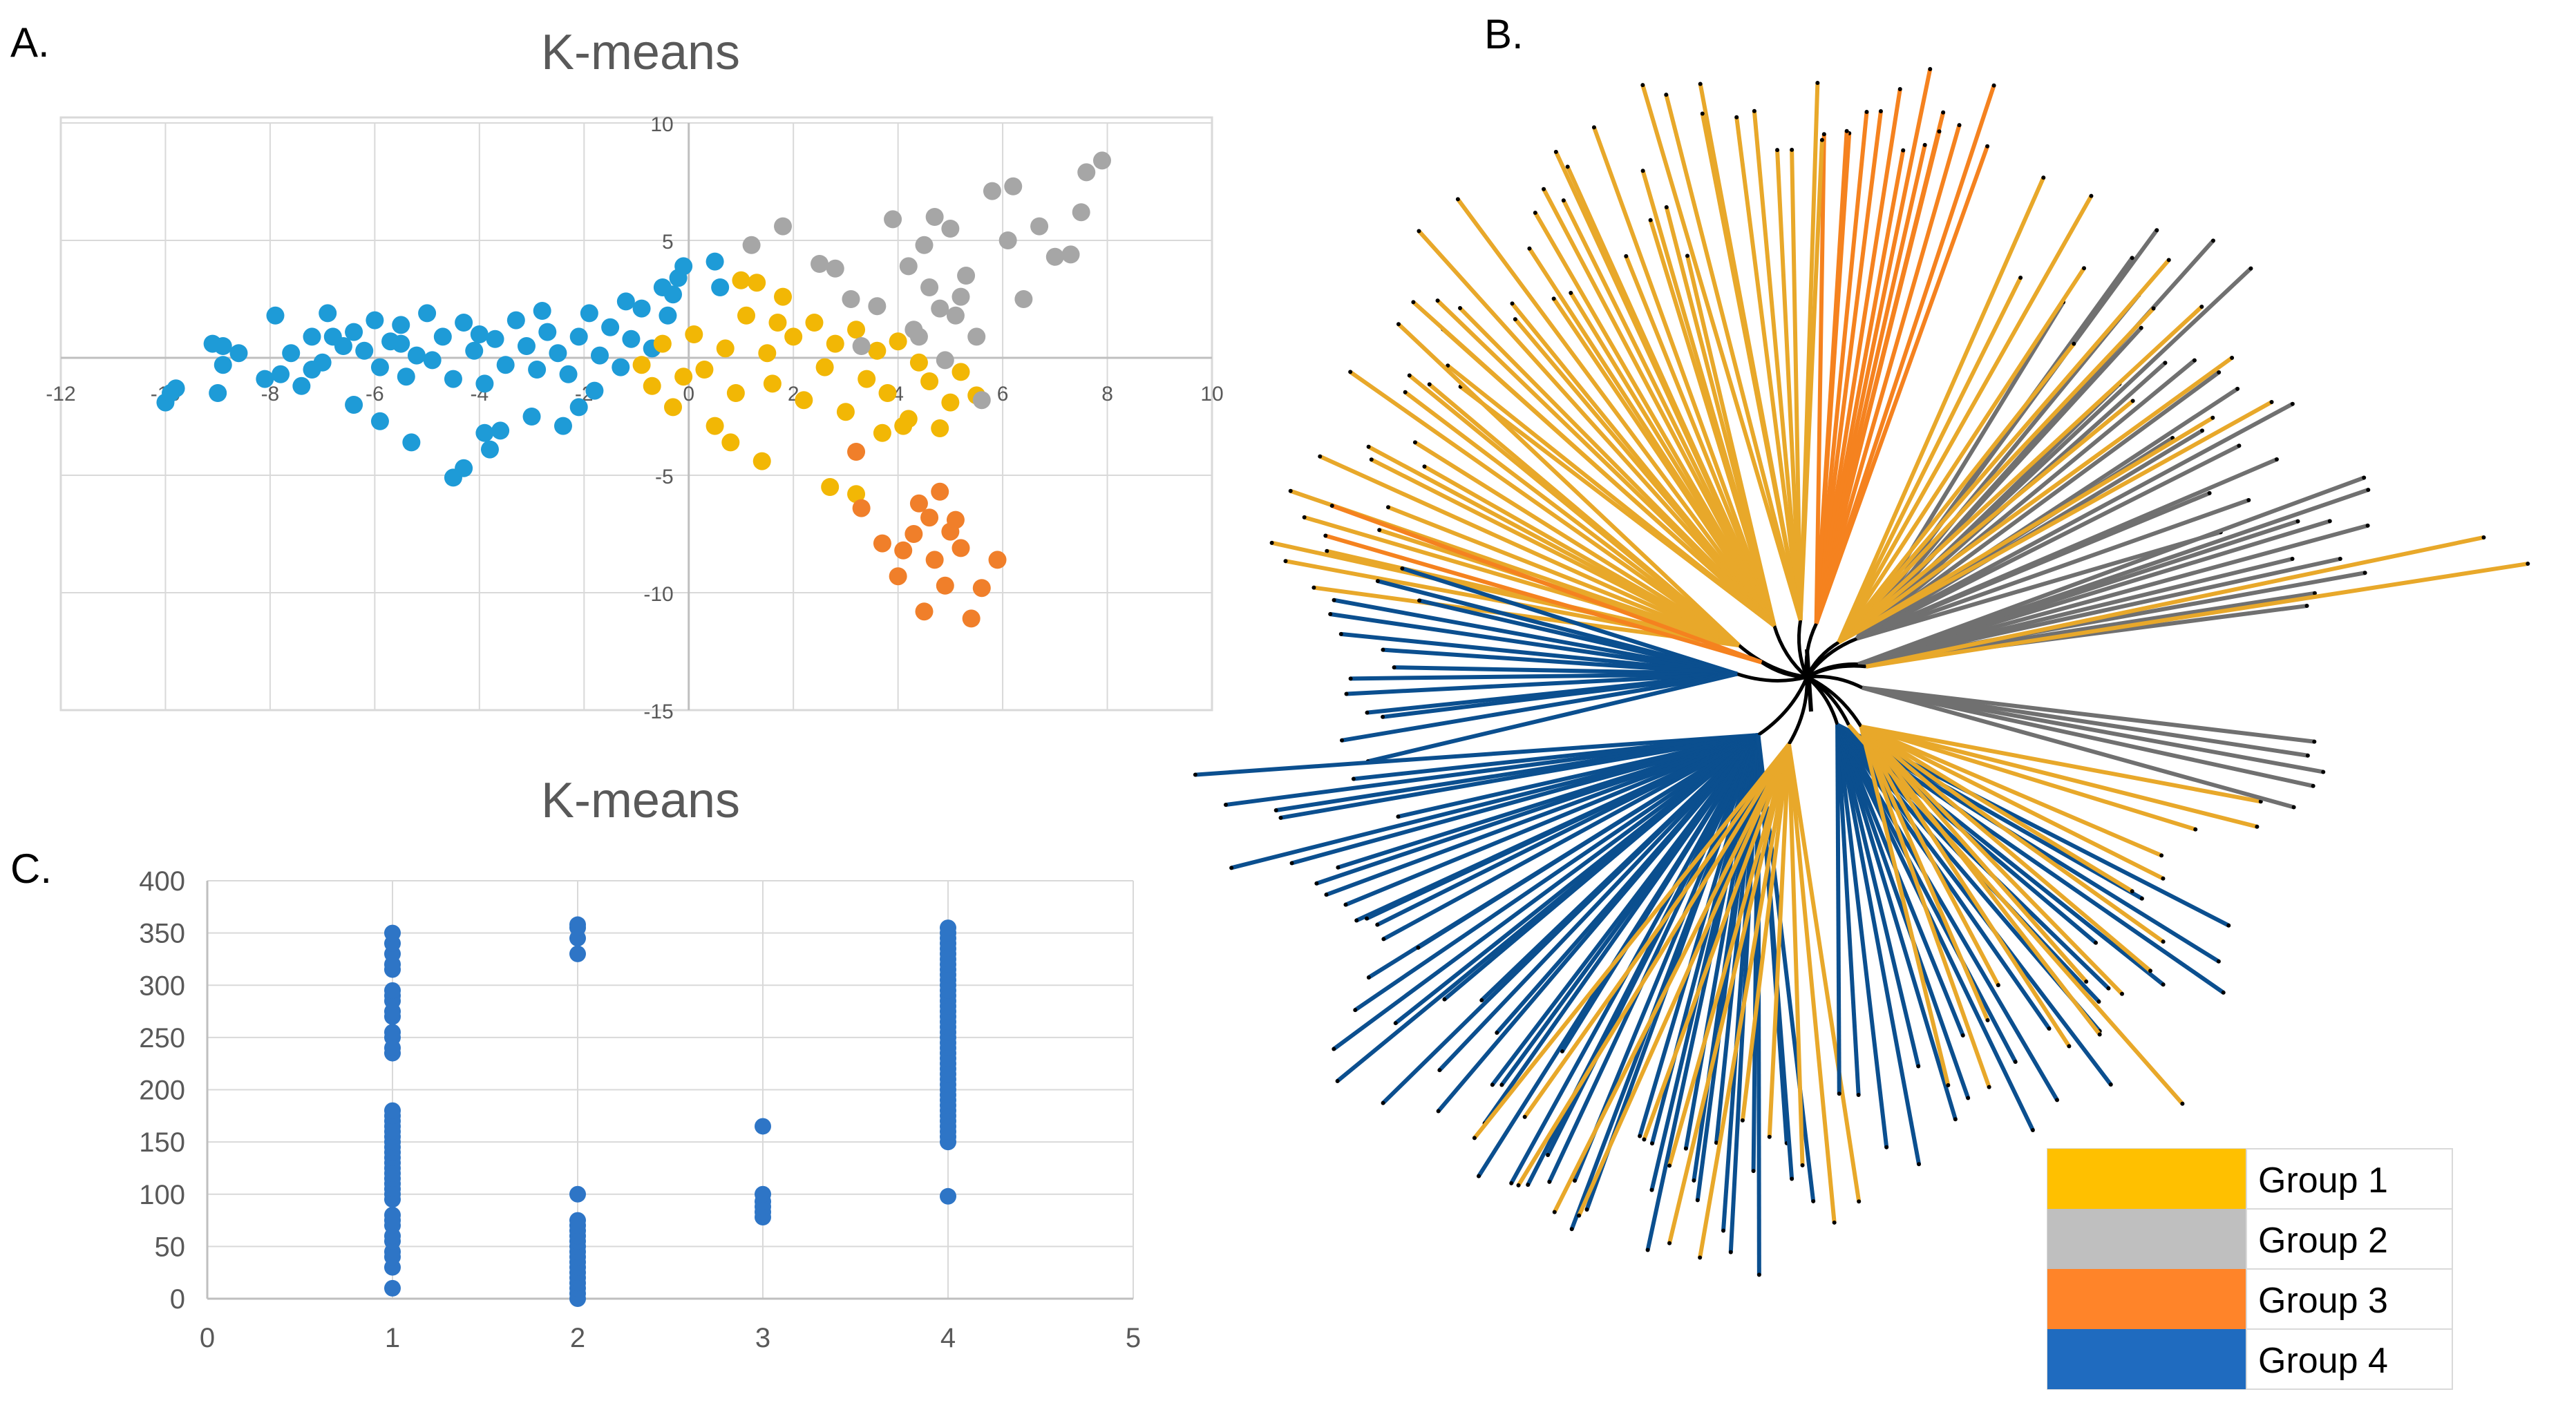 The width and height of the screenshot is (2576, 1403). I want to click on panel-a-points, so click(633, 389).